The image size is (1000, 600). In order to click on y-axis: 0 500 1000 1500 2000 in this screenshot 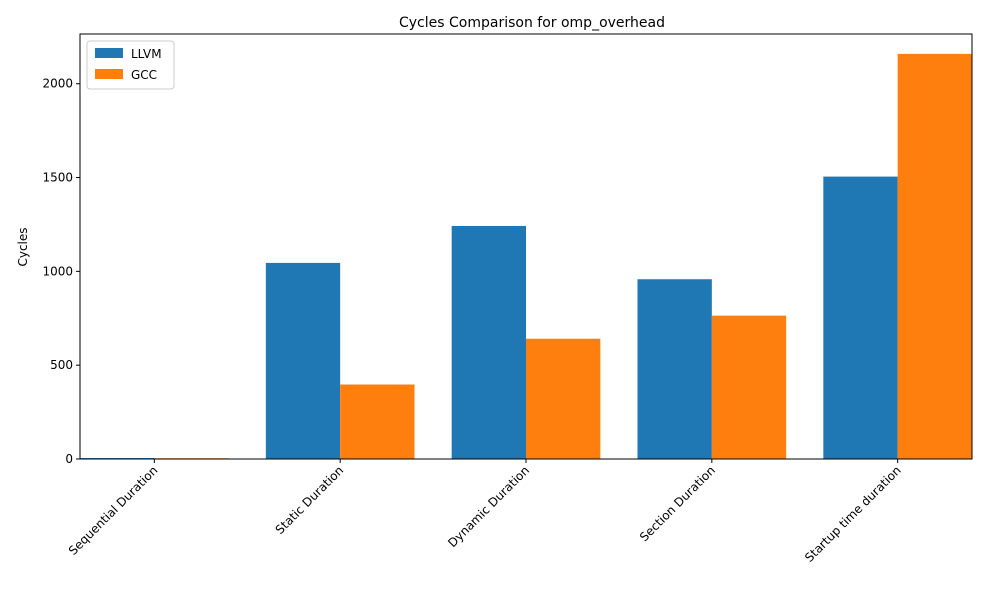, I will do `click(61, 271)`.